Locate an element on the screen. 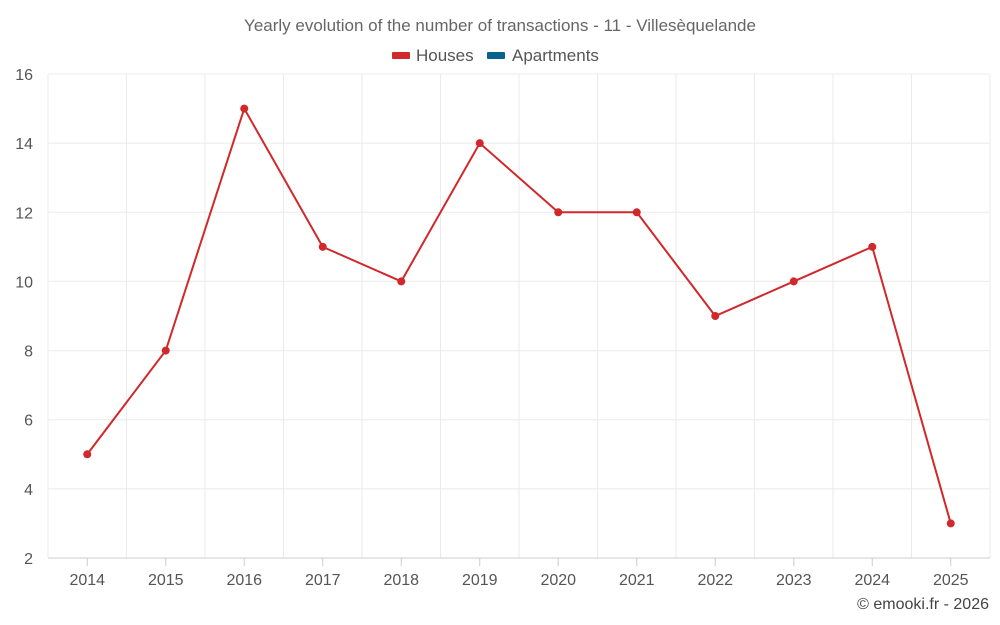 The image size is (1000, 625). x-tick-label: 2022 is located at coordinates (715, 580).